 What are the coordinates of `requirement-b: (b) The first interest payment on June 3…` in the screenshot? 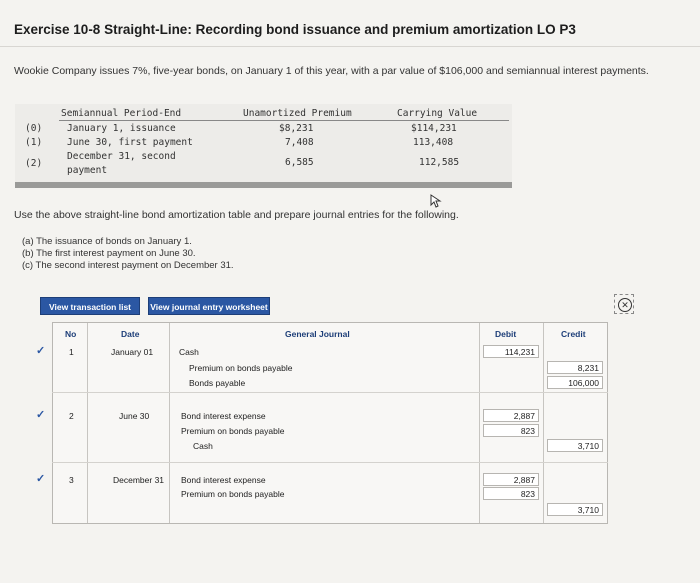 It's located at (109, 253).